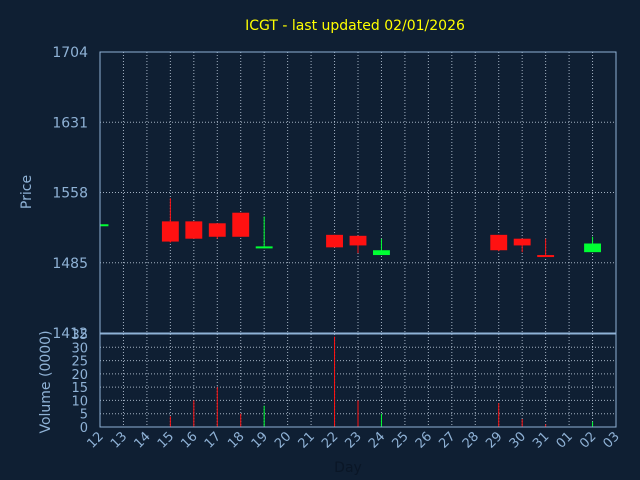  What do you see at coordinates (27, 192) in the screenshot?
I see `price-axis-label: Price` at bounding box center [27, 192].